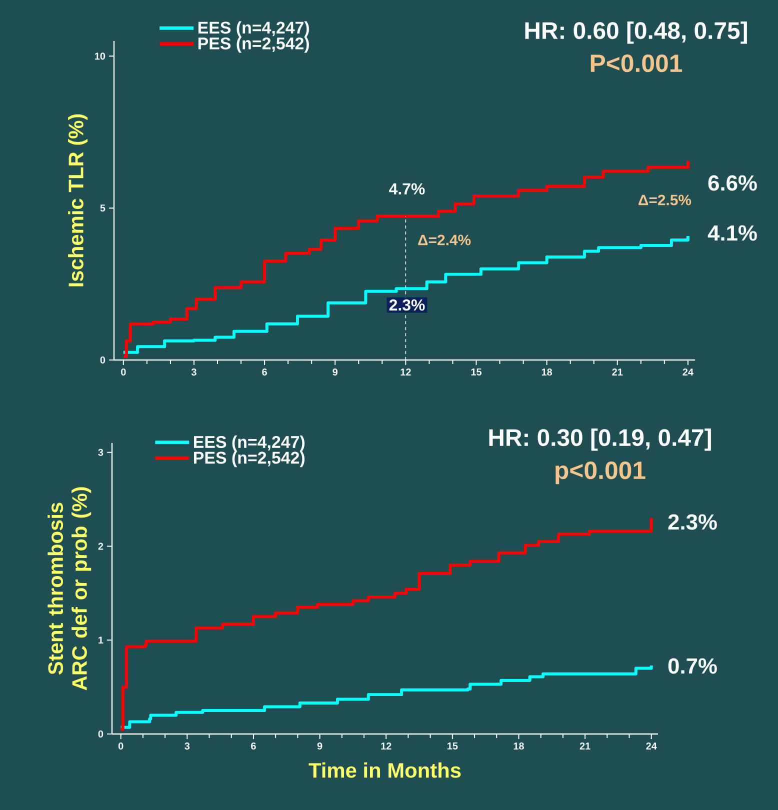  What do you see at coordinates (100, 56) in the screenshot?
I see `y-tick-label: 10` at bounding box center [100, 56].